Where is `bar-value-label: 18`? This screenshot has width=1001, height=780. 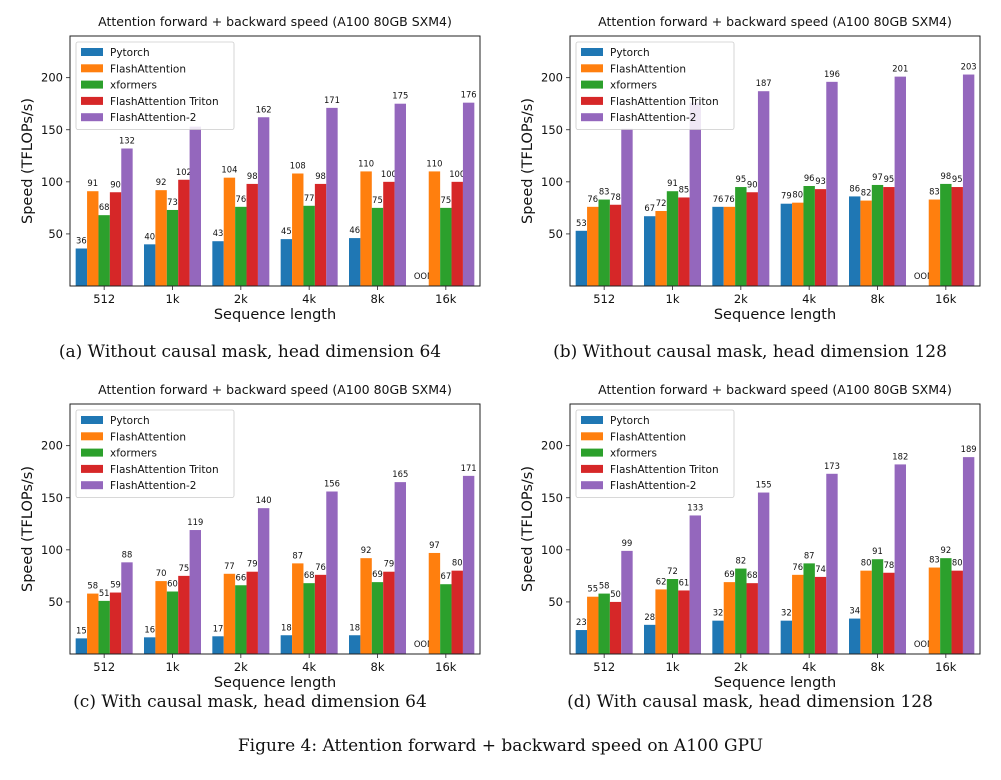 bar-value-label: 18 is located at coordinates (354, 627).